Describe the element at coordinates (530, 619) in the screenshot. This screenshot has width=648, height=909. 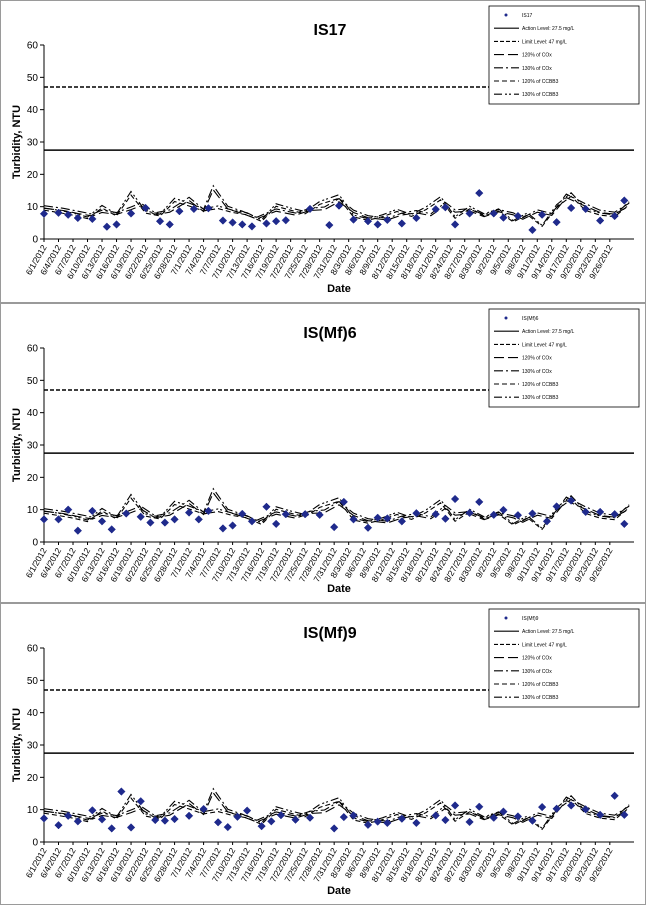
I see `legend-label: IS(Mf)9` at that location.